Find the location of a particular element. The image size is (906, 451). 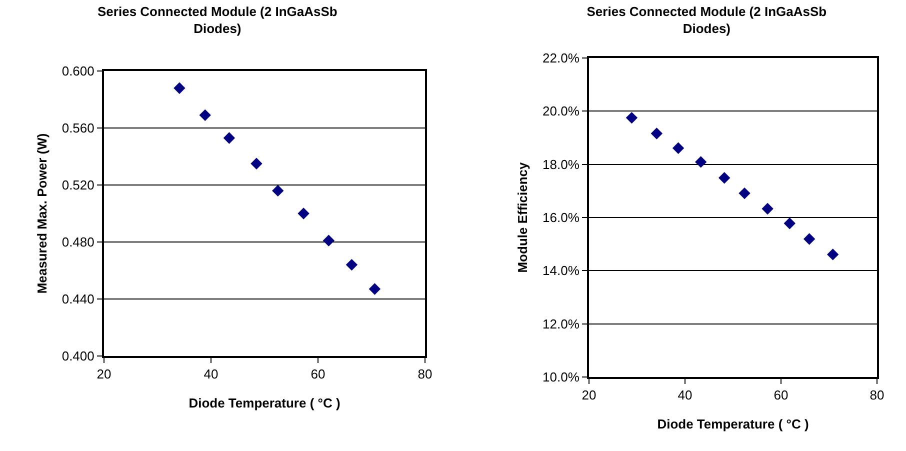

y-tick-label: 14.0% is located at coordinates (561, 270).